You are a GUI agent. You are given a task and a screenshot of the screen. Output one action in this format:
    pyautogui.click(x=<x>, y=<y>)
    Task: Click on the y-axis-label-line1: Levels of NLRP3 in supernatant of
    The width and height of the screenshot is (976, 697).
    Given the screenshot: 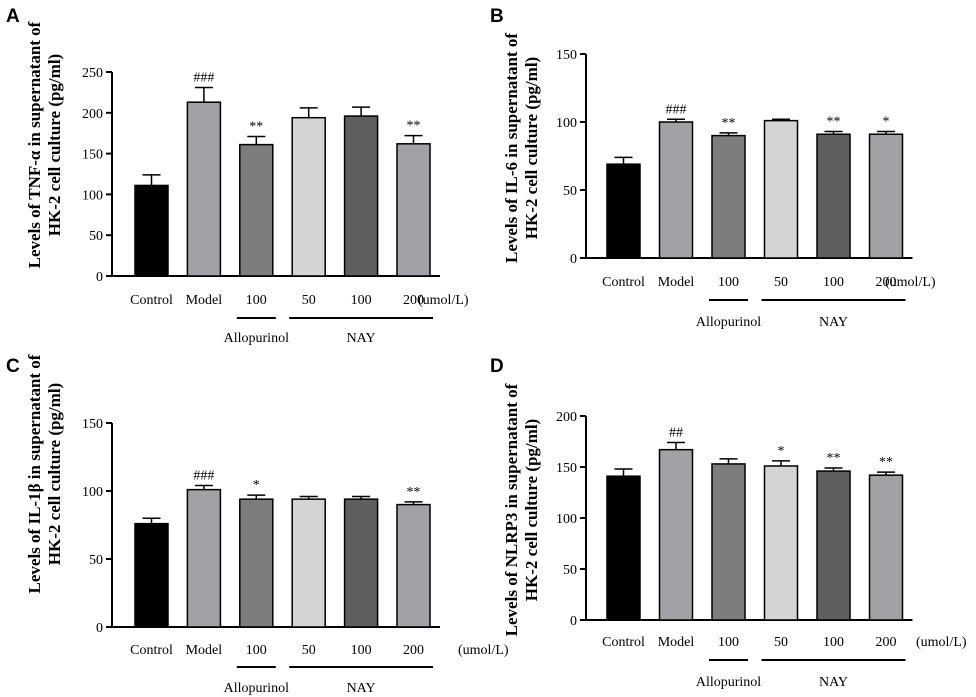 What is the action you would take?
    pyautogui.click(x=511, y=509)
    